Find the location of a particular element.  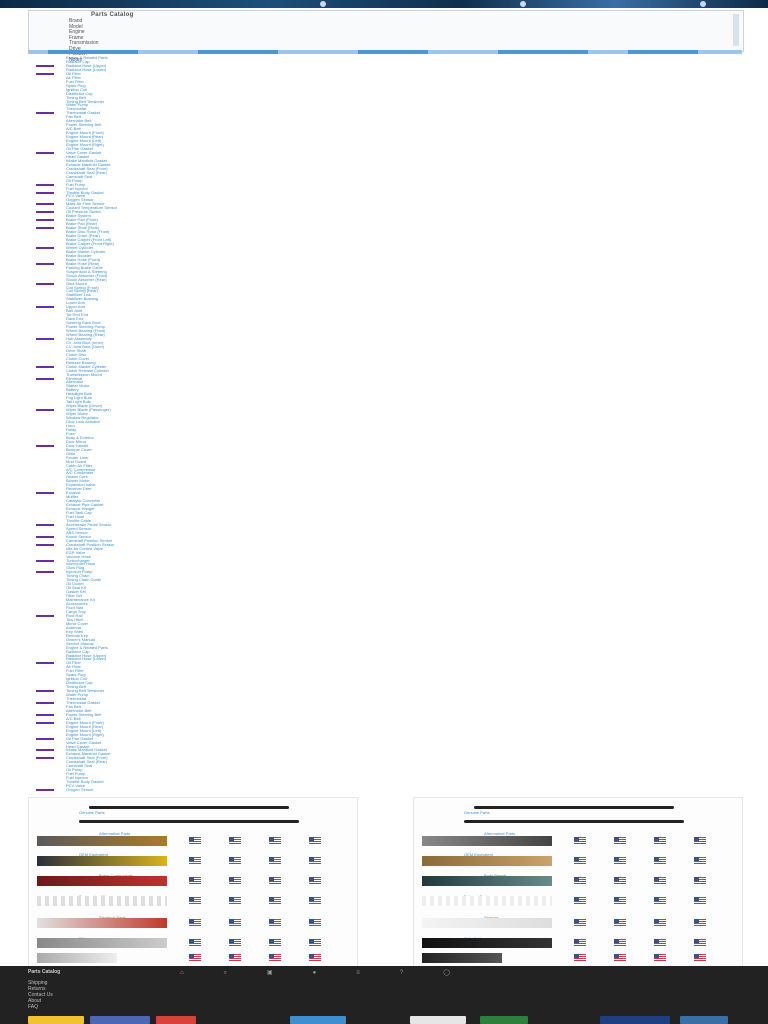

panel-caption: Genuine Parts is located at coordinates (92, 812).